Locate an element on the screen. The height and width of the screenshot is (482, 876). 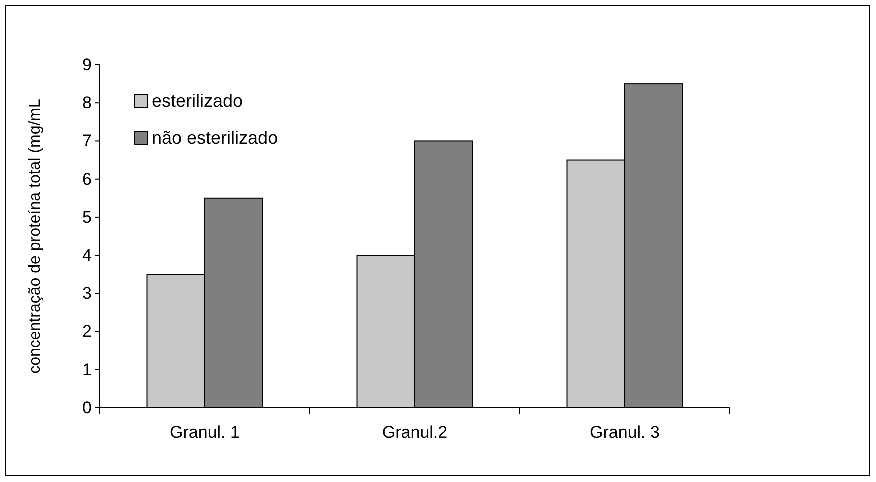
y-tick-label: 4 is located at coordinates (87, 255).